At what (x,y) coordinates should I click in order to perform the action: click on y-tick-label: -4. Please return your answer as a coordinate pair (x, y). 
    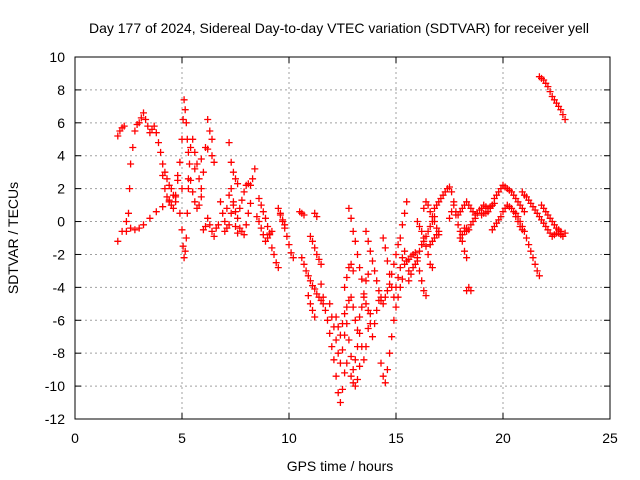
    Looking at the image, I should click on (59, 287).